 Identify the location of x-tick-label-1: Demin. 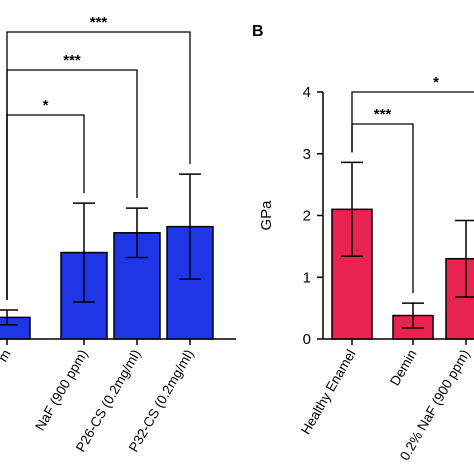
(403, 367).